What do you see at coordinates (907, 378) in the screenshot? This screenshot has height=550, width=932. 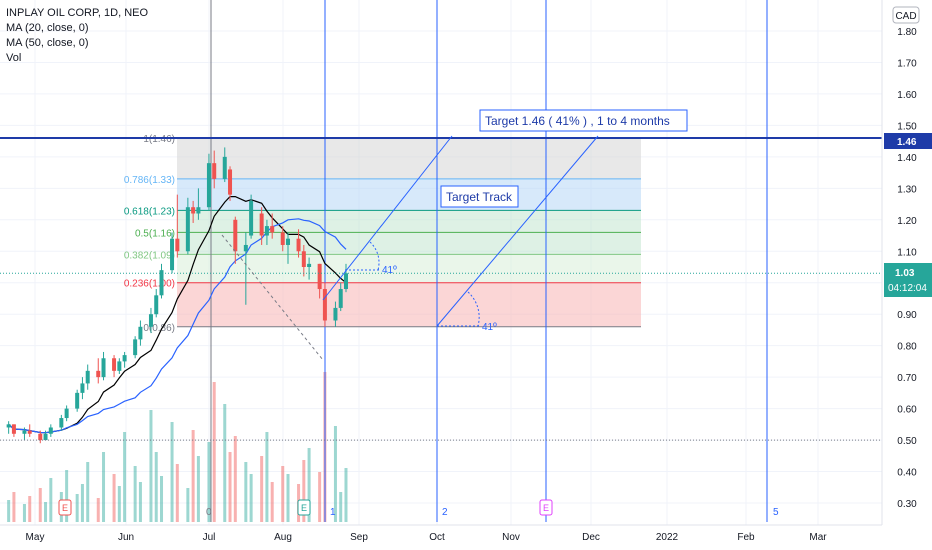 I see `price-tick-label: 0.70` at bounding box center [907, 378].